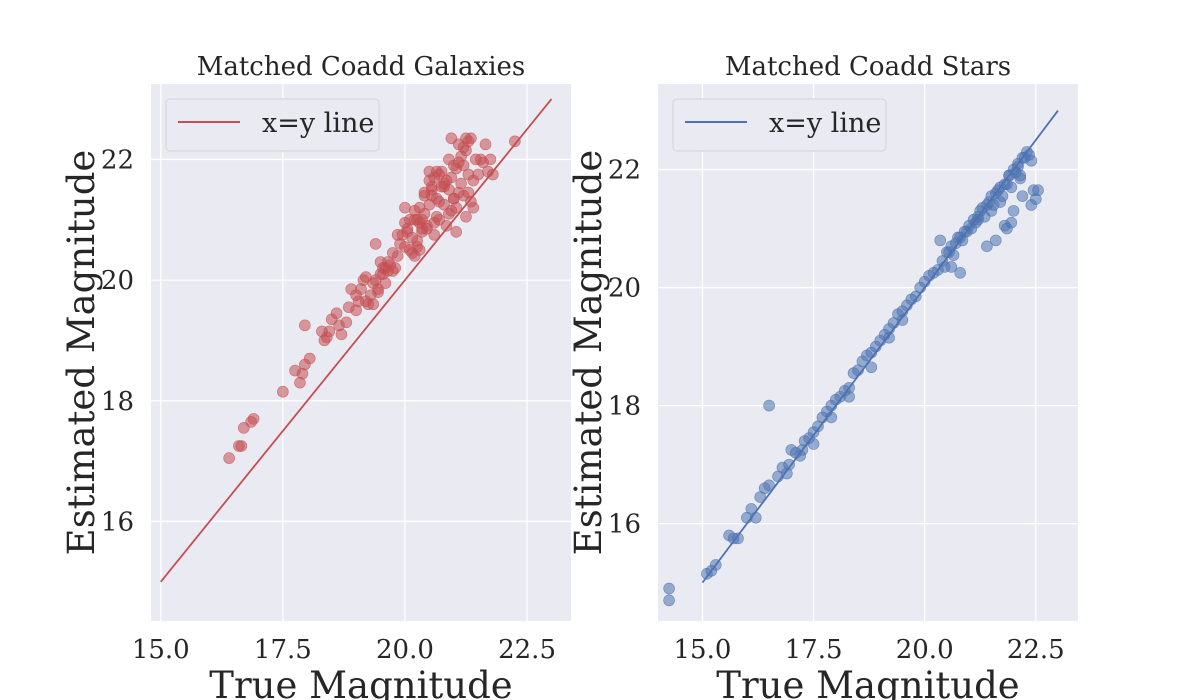 The width and height of the screenshot is (1200, 700). Describe the element at coordinates (405, 650) in the screenshot. I see `galaxies-x-tick-label: 20.0` at that location.